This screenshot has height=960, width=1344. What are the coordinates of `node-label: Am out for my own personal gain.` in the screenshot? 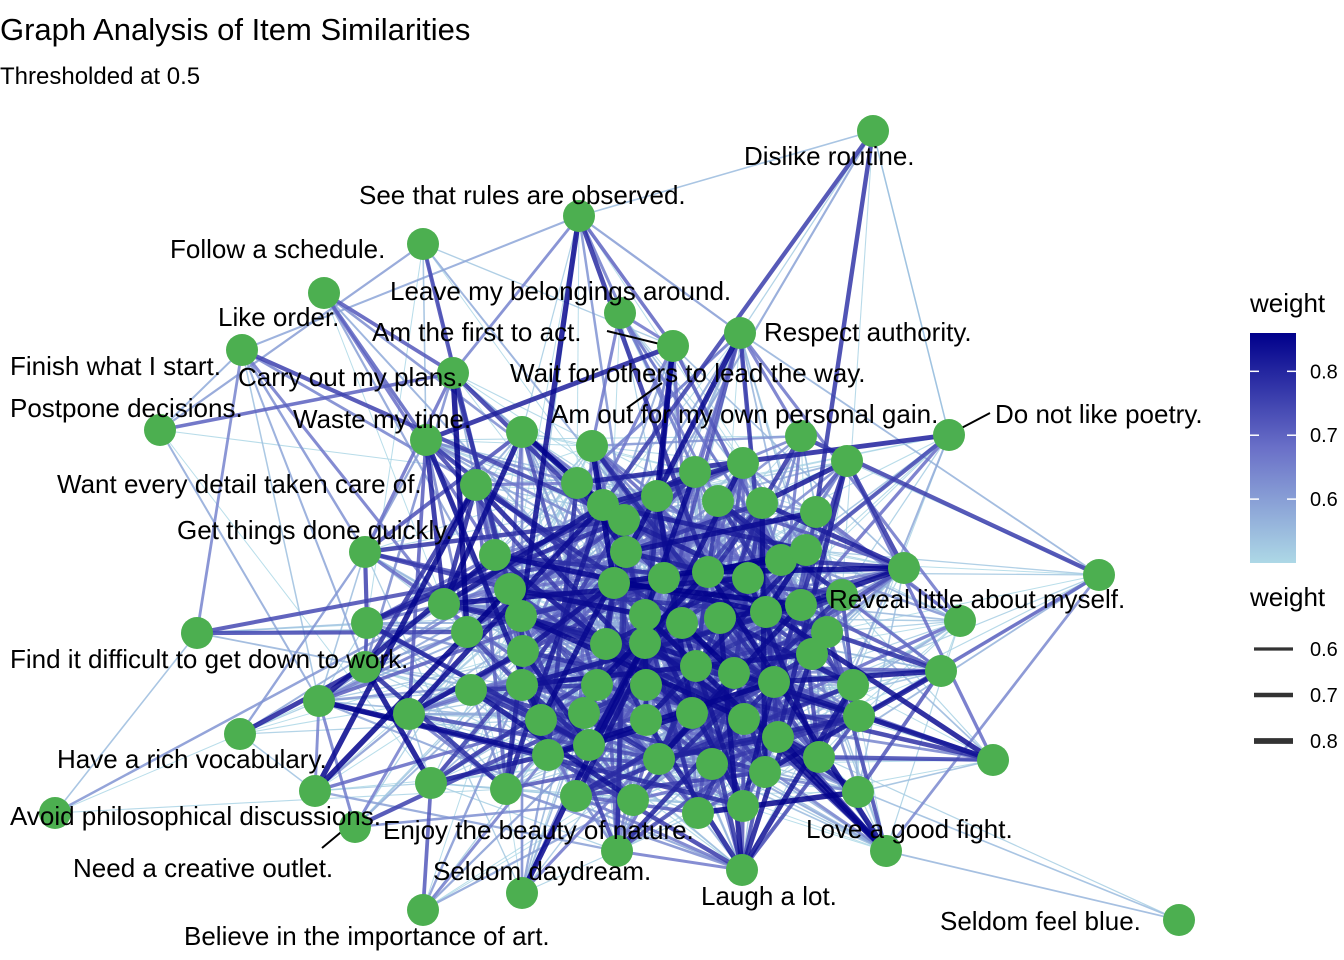 It's located at (744, 414).